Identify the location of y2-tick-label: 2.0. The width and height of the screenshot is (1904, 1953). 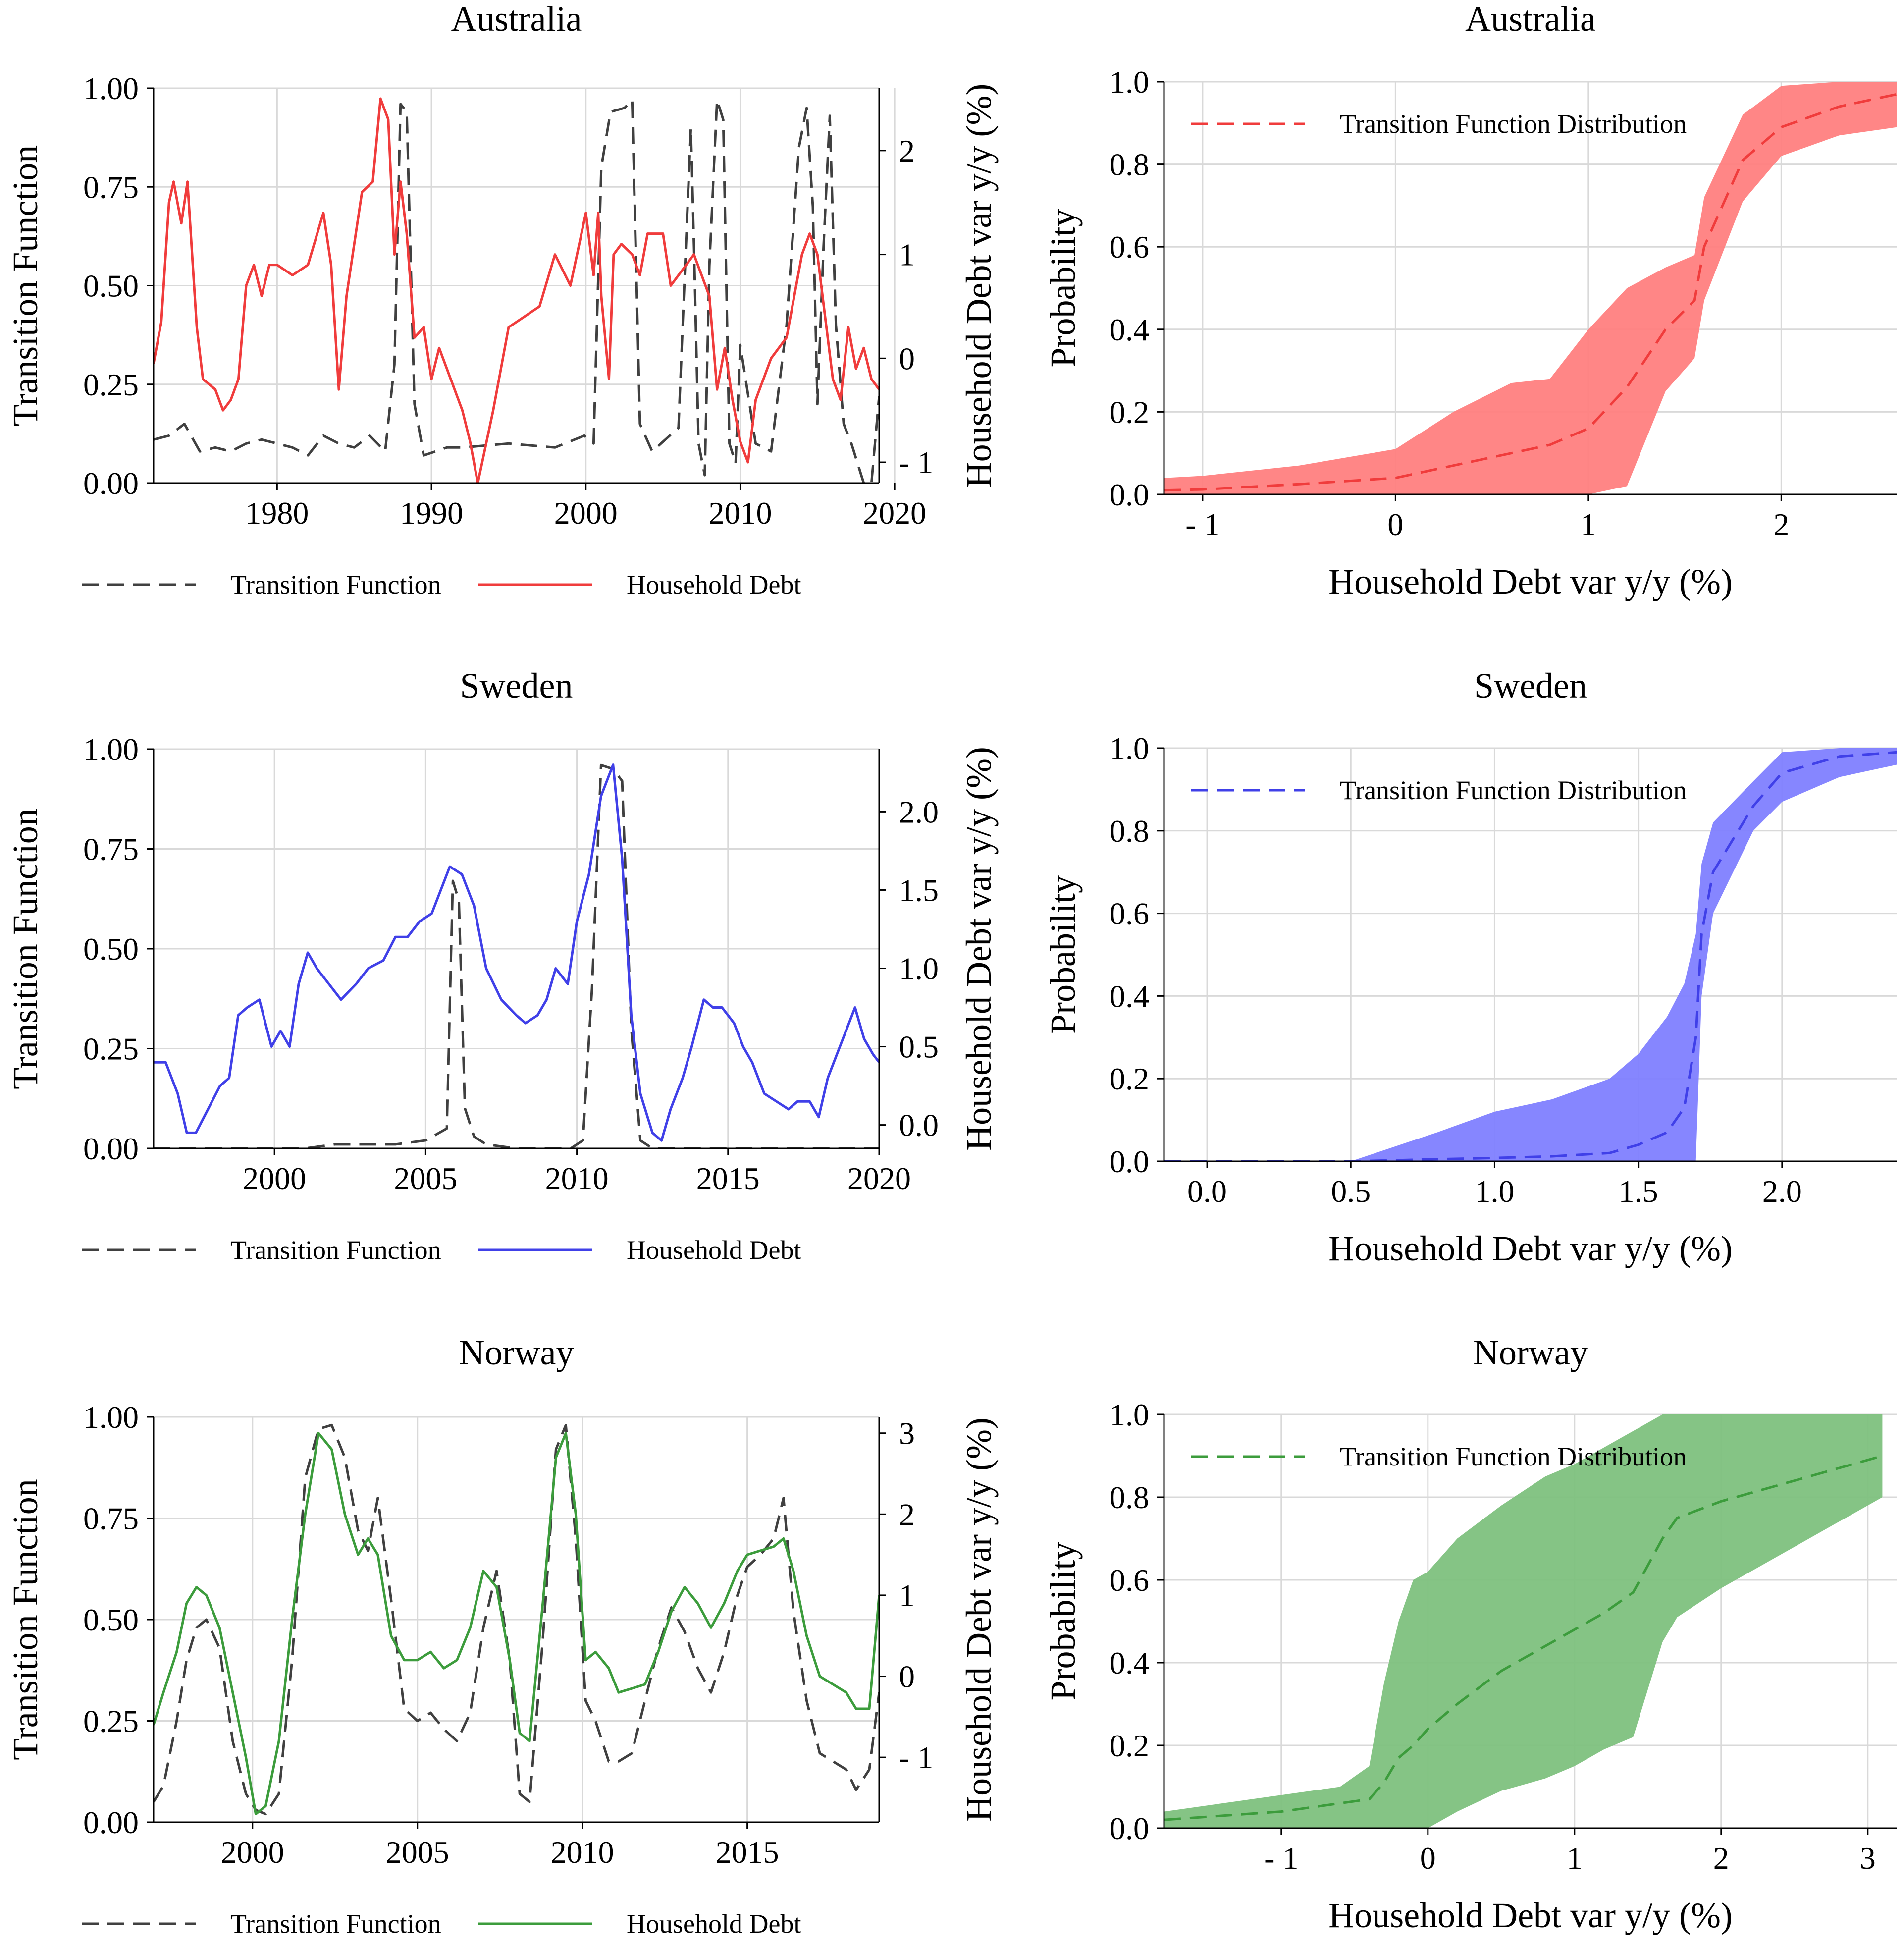
(919, 811).